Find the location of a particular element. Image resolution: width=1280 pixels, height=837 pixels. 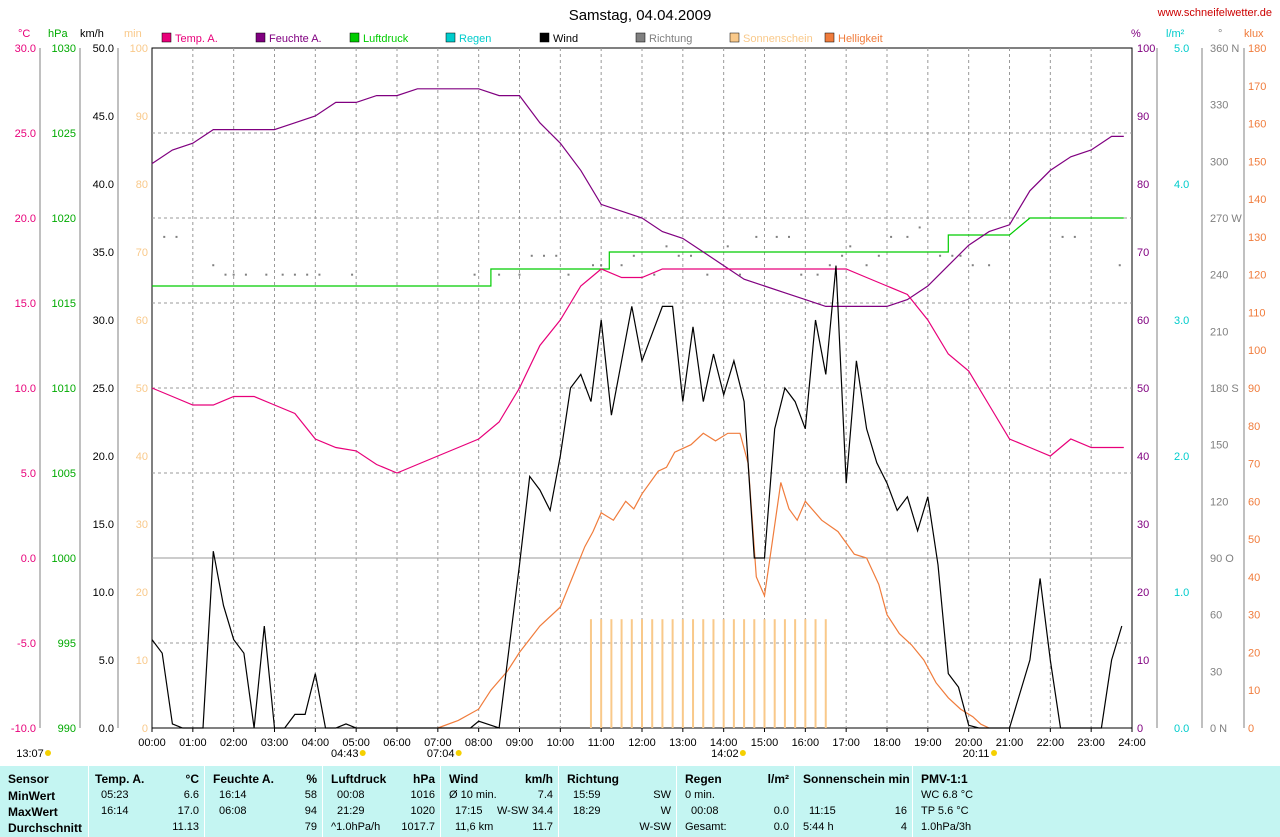

wind-avg: 11.7 is located at coordinates (542, 827).